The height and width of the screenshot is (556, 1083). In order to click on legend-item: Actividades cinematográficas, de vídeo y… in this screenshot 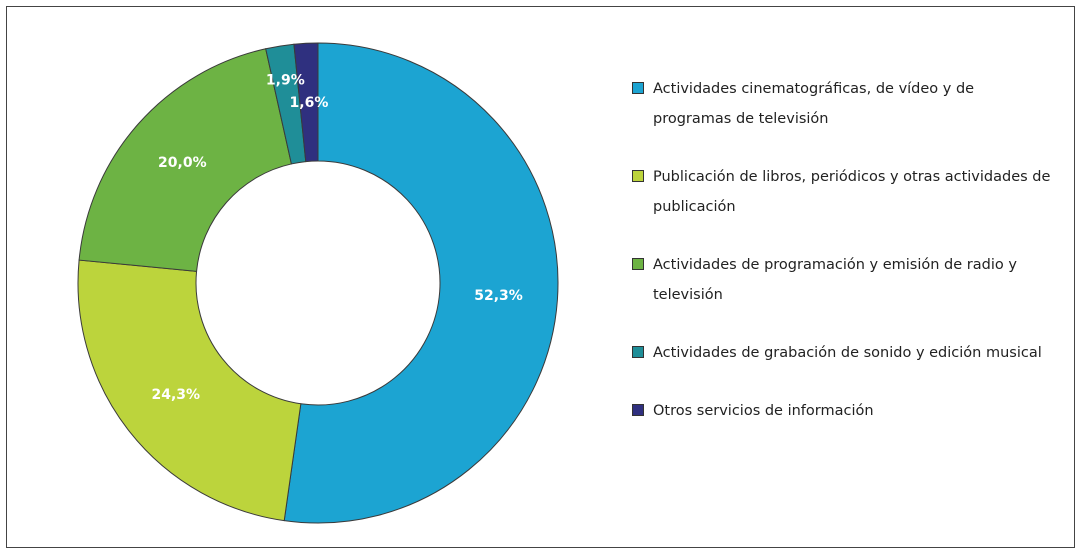, I will do `click(842, 104)`.